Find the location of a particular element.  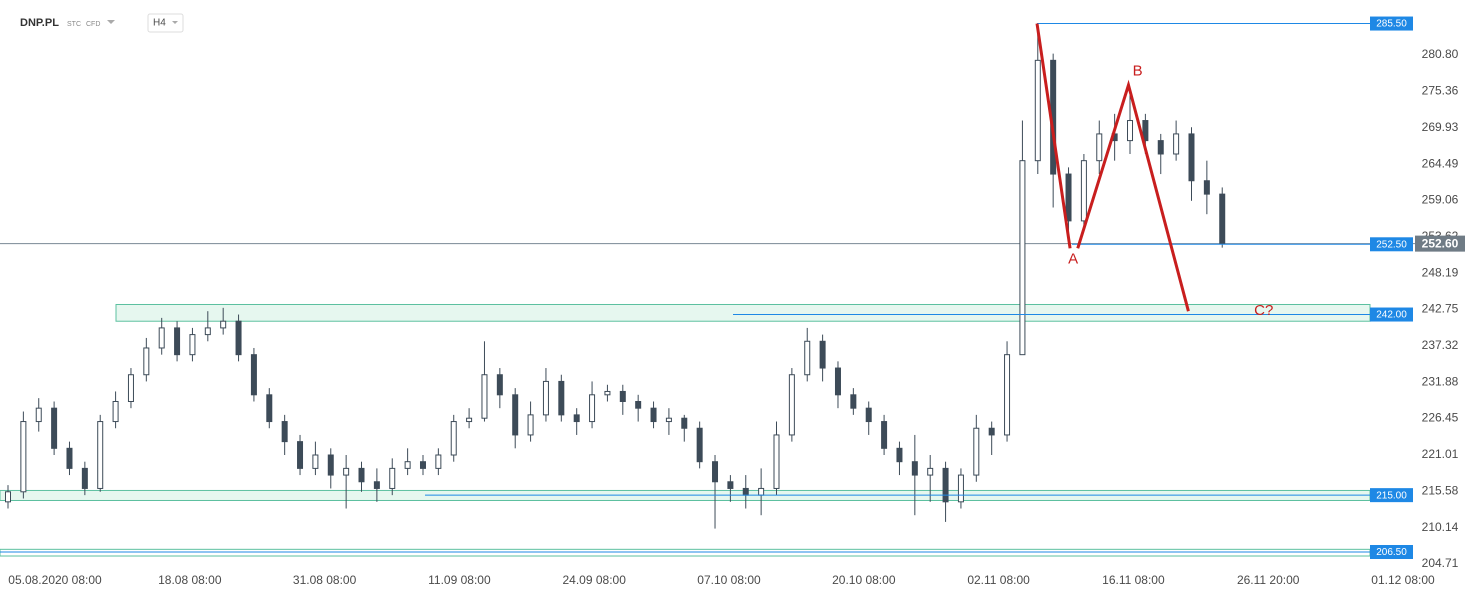

y-tick-label: 264.49 is located at coordinates (1440, 163).